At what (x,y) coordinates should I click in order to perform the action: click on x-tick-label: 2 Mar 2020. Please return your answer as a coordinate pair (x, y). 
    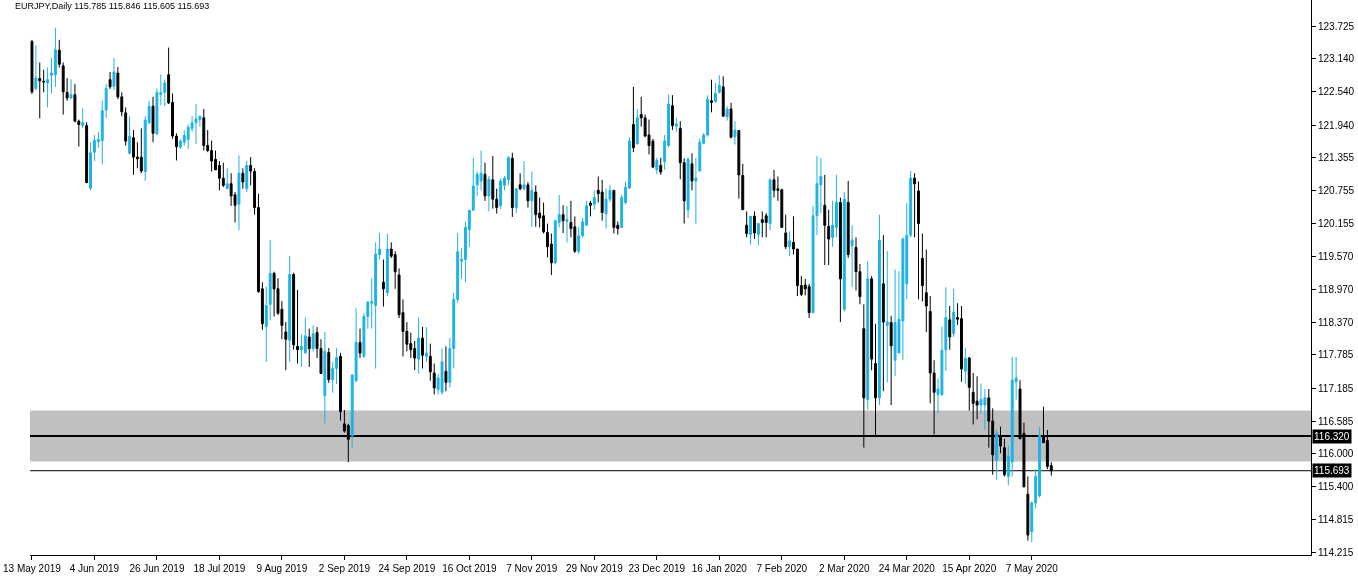
    Looking at the image, I should click on (844, 568).